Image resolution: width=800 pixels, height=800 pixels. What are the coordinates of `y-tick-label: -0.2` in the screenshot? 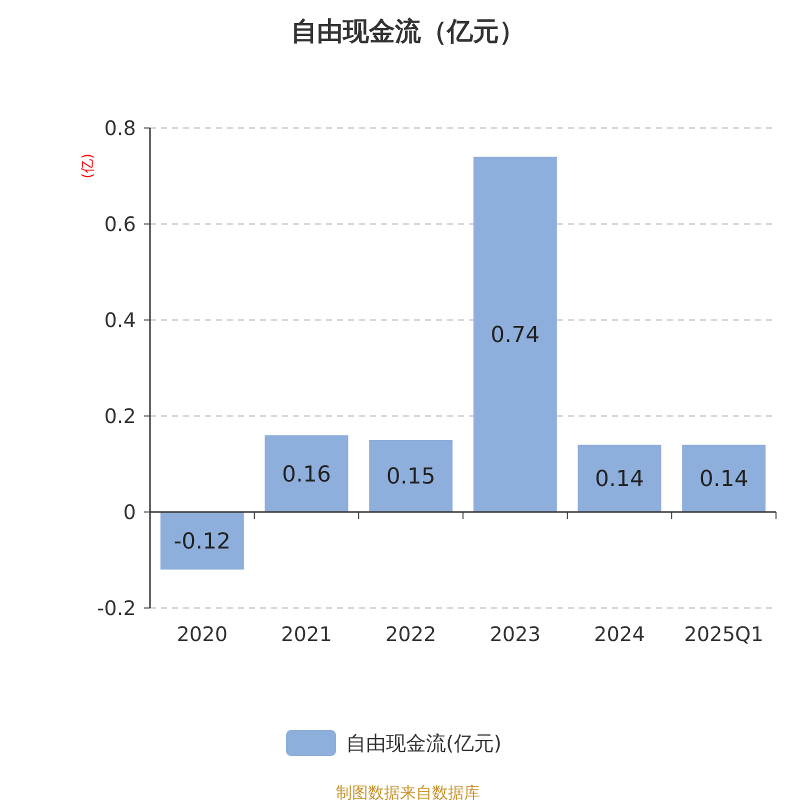 It's located at (116, 608).